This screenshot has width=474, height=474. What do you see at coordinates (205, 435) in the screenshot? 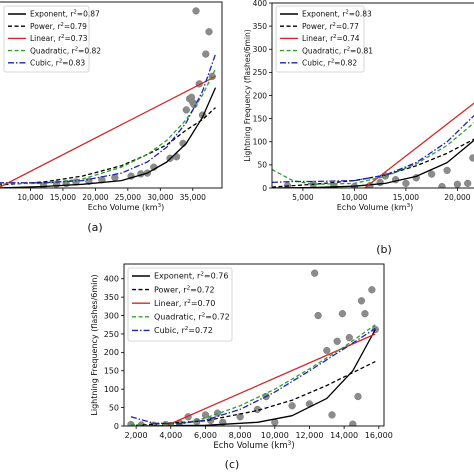
I see `x-tick-label: 6,000` at bounding box center [205, 435].